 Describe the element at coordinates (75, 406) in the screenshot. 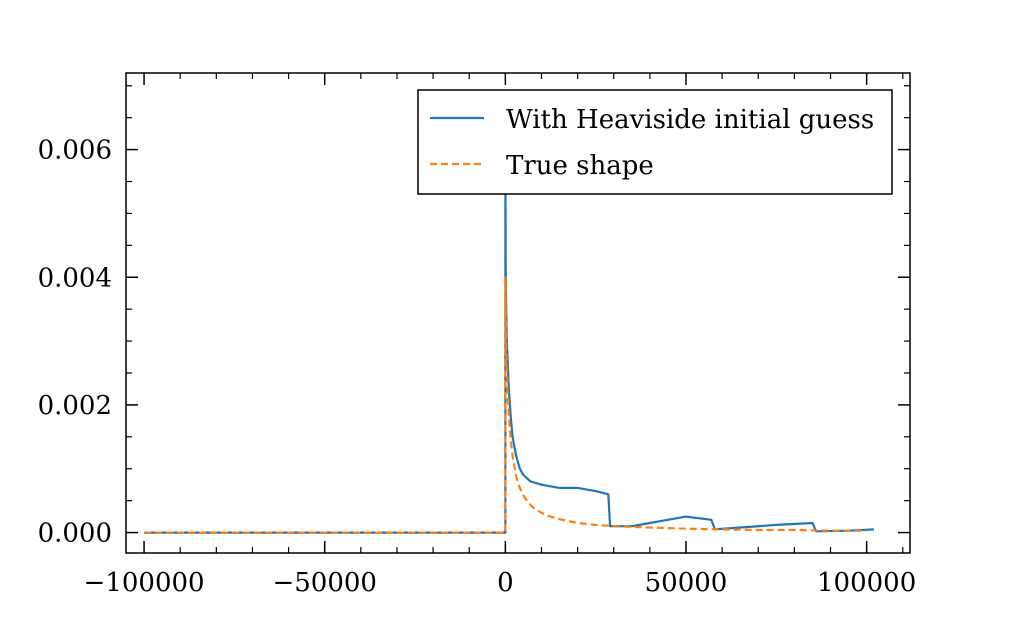

I see `y-tick-label: 0.002` at that location.